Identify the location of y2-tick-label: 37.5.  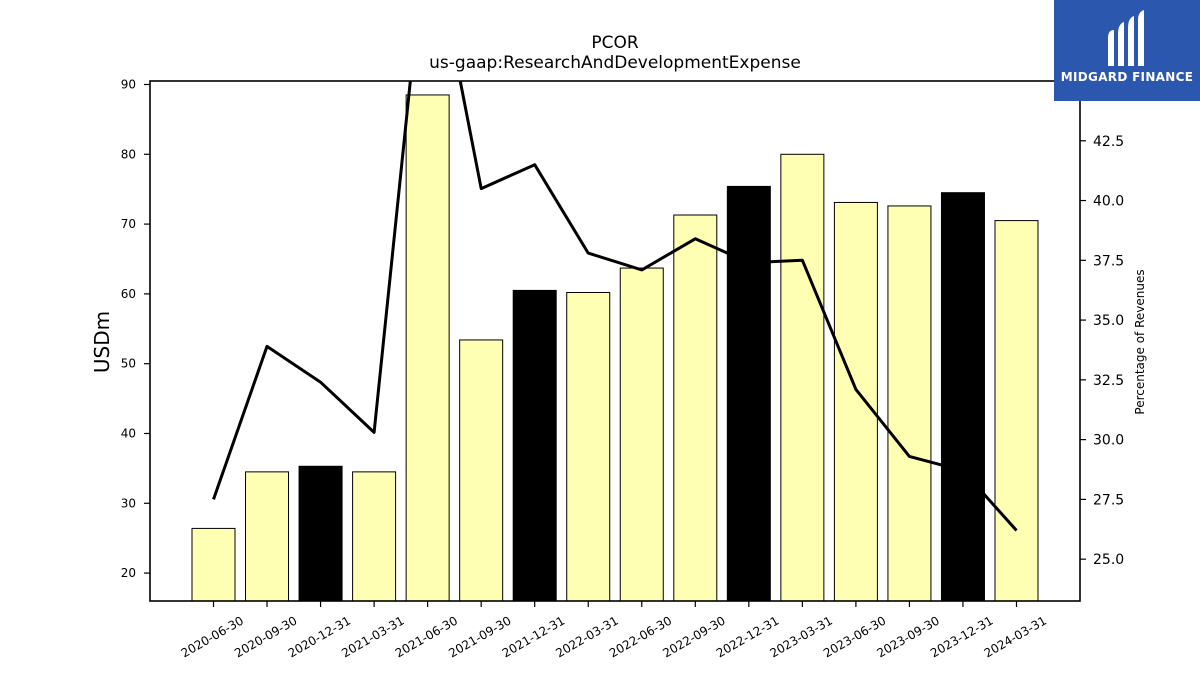
(1108, 261).